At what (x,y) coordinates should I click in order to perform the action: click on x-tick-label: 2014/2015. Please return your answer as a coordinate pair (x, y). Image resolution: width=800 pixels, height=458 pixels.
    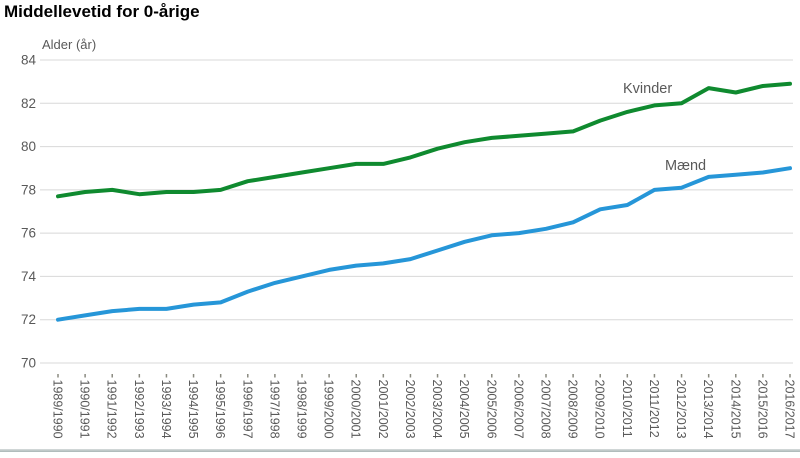
    Looking at the image, I should click on (735, 409).